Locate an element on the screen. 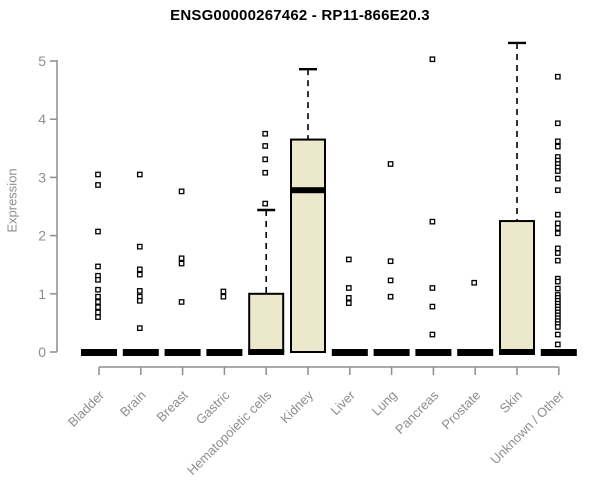  y-tick-label: 1 is located at coordinates (42, 294).